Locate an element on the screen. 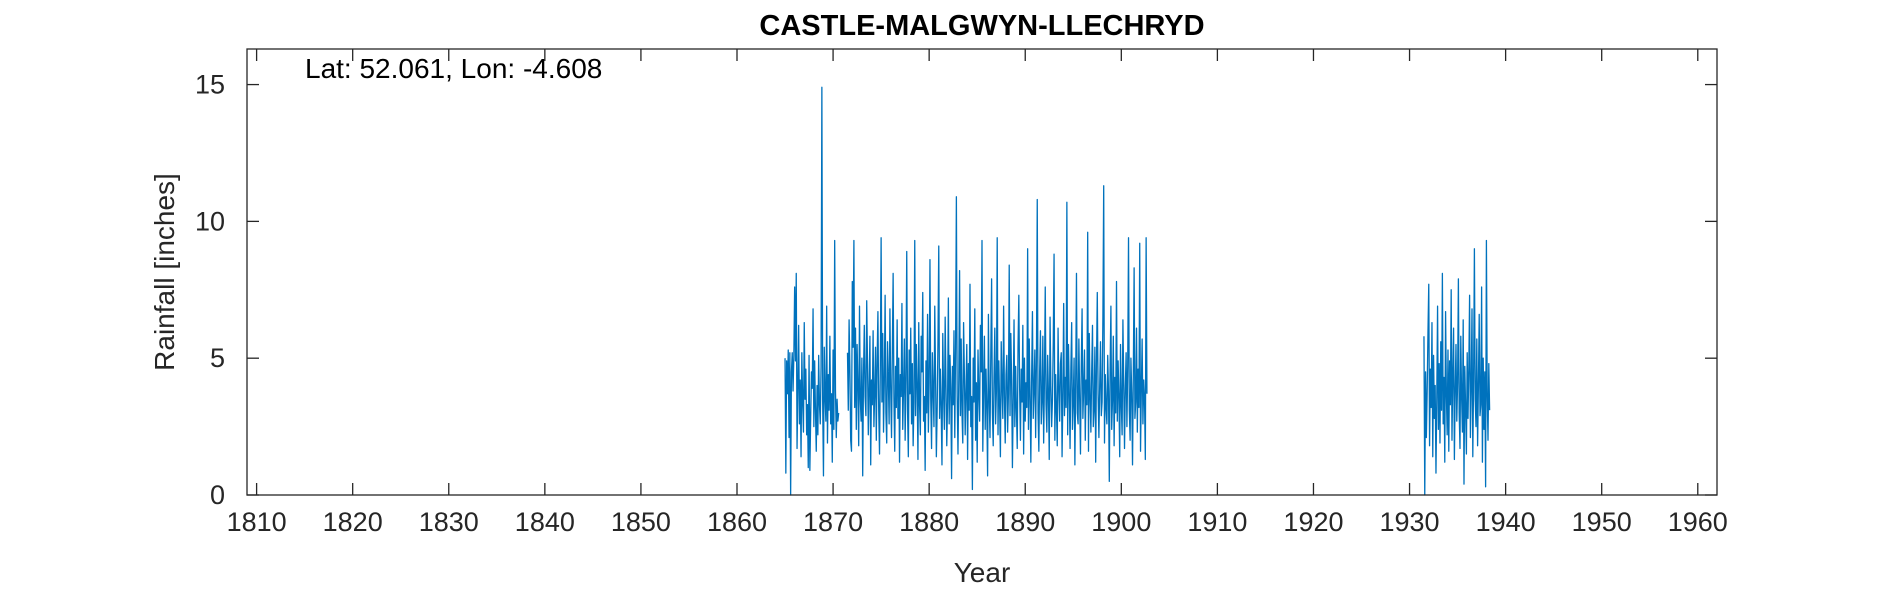  x-tick-label: 1920 is located at coordinates (1313, 522).